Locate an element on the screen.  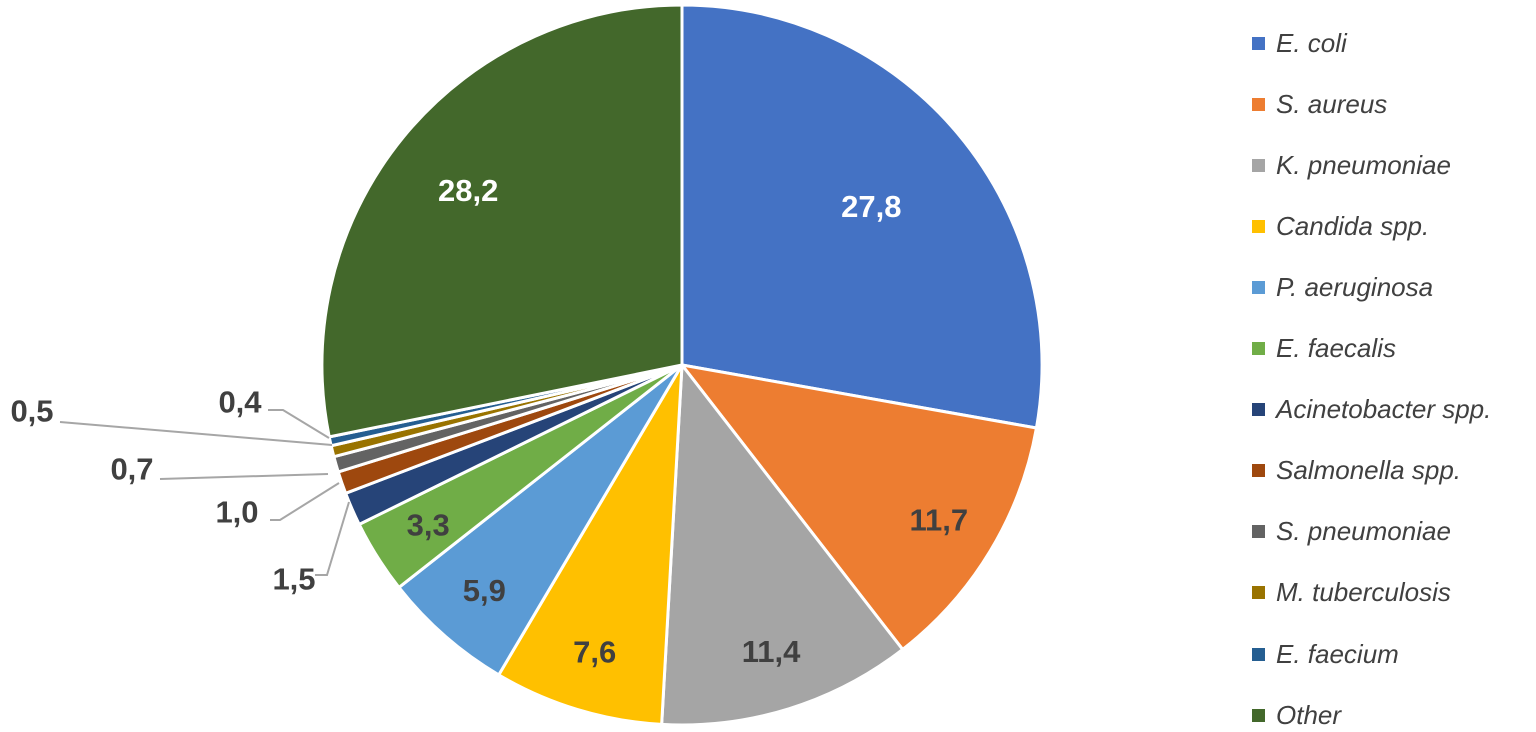
legend-item-e-faecalis: E. faecalis is located at coordinates (1324, 348).